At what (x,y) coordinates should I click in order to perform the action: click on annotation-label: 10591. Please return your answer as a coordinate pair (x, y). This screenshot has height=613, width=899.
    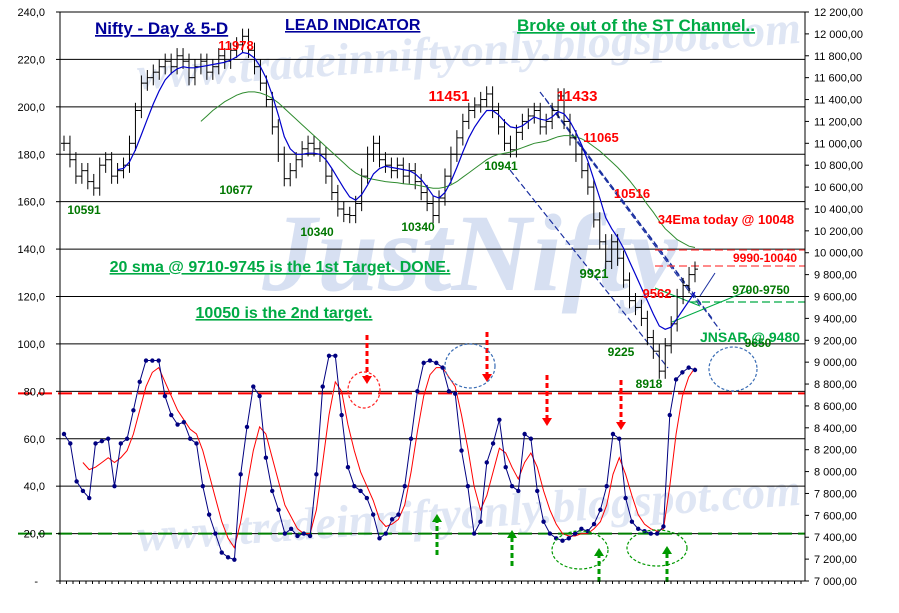
    Looking at the image, I should click on (84, 210).